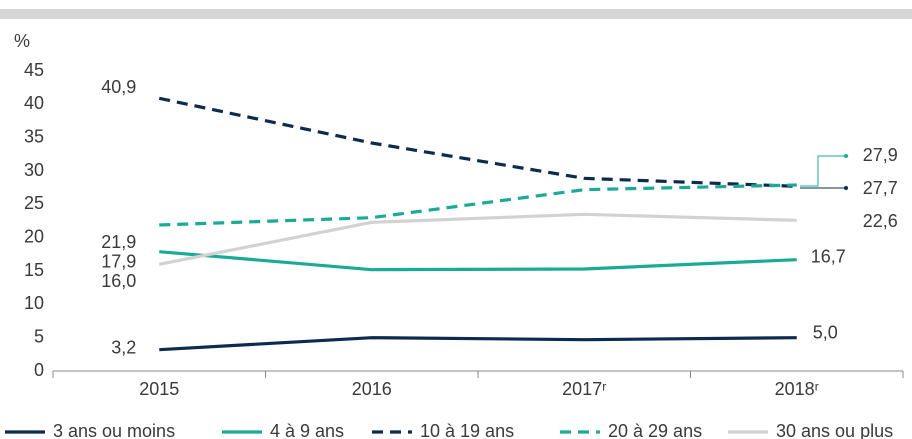 The image size is (912, 439). Describe the element at coordinates (372, 389) in the screenshot. I see `x-tick-label: 2016` at that location.